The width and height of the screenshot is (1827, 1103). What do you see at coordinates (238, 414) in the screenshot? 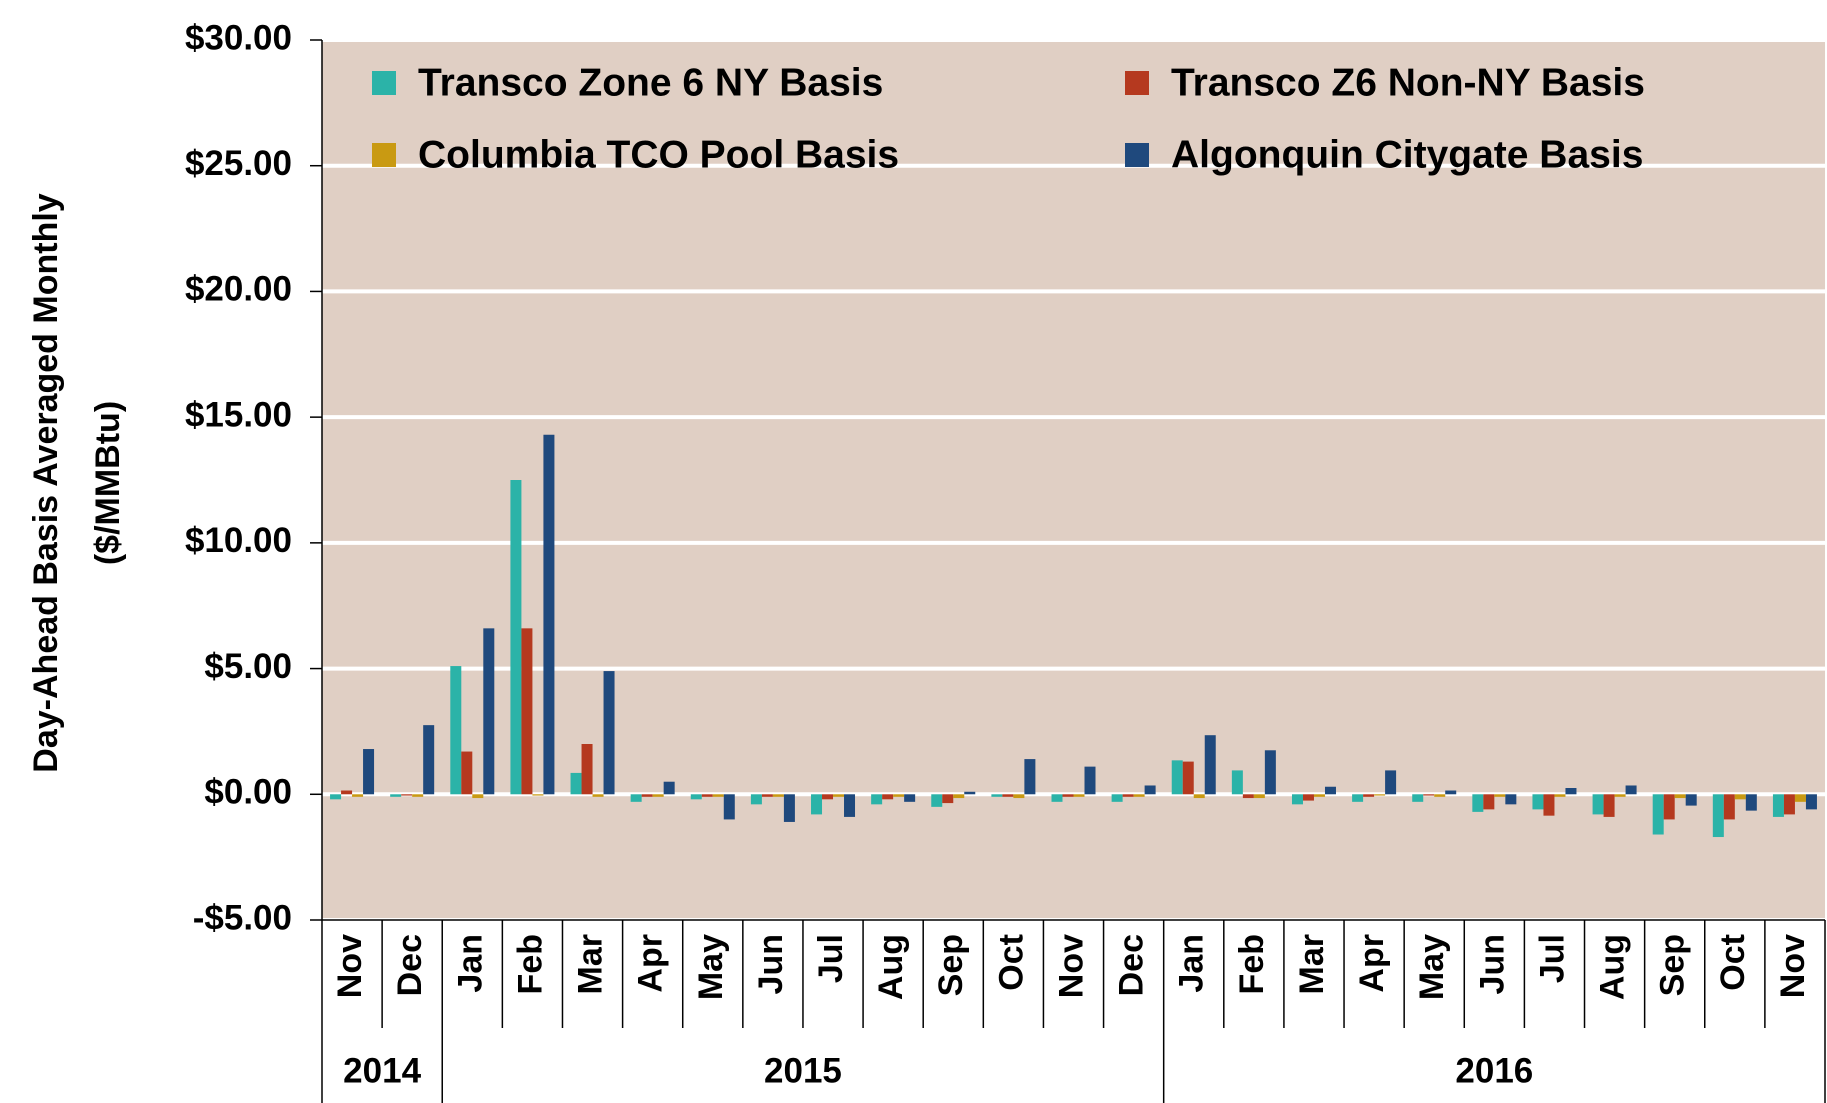
I see `y-tick-label: $15.00` at bounding box center [238, 414].